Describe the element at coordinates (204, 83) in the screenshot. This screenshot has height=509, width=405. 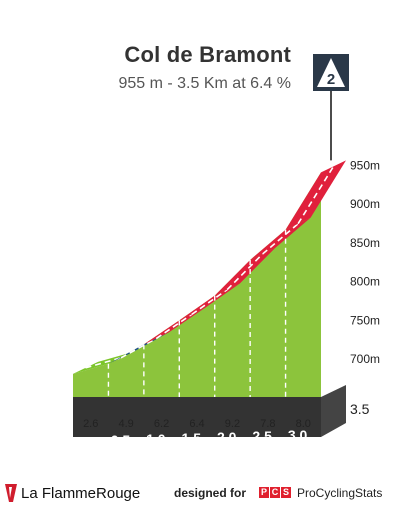
I see `climb-subtitle: 955 m - 3.5 Km at 6.4 %` at that location.